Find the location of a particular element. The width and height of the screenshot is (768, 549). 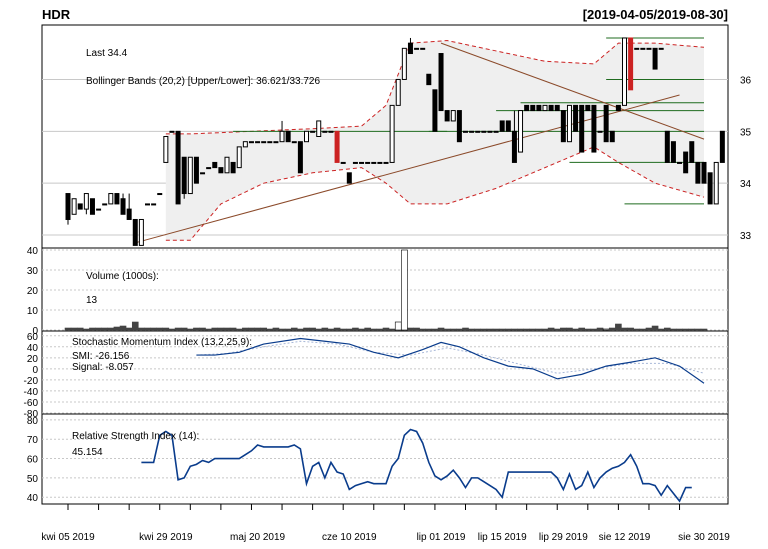

rsi-line is located at coordinates (416, 465).